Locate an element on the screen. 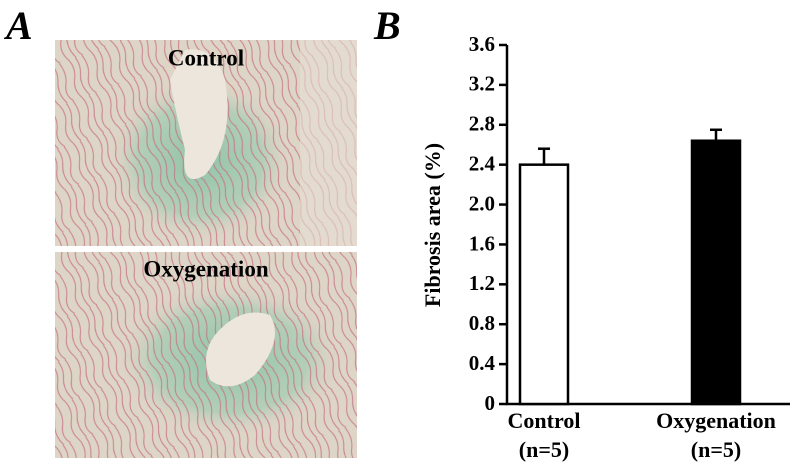 The width and height of the screenshot is (796, 466). y-tick-label: 2.0 is located at coordinates (482, 203).